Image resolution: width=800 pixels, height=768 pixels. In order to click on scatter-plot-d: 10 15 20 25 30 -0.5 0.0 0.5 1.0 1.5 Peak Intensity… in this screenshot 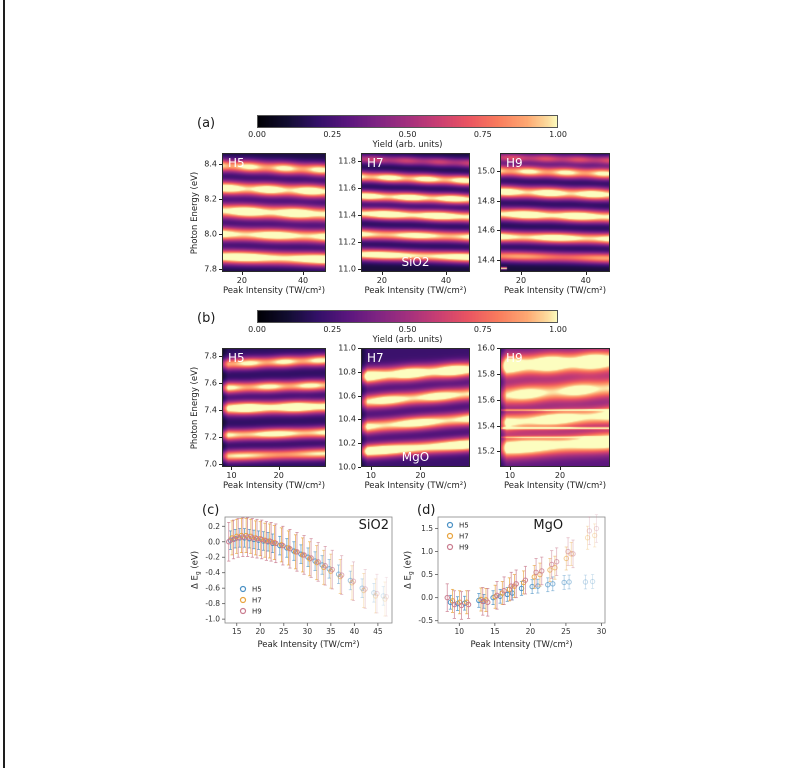, I will do `click(512, 582)`.